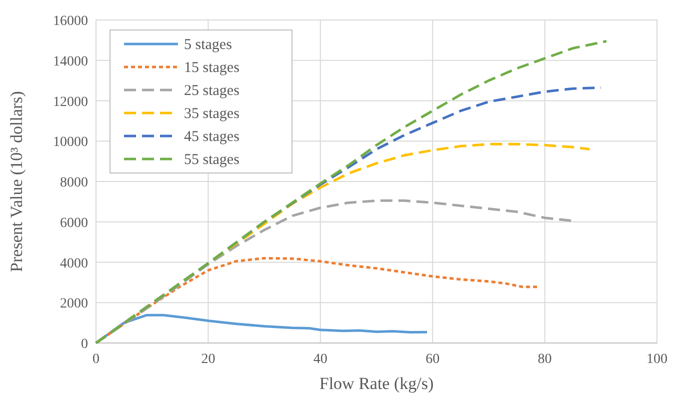 The height and width of the screenshot is (401, 679). Describe the element at coordinates (84, 344) in the screenshot. I see `y-tick-label: 0` at that location.